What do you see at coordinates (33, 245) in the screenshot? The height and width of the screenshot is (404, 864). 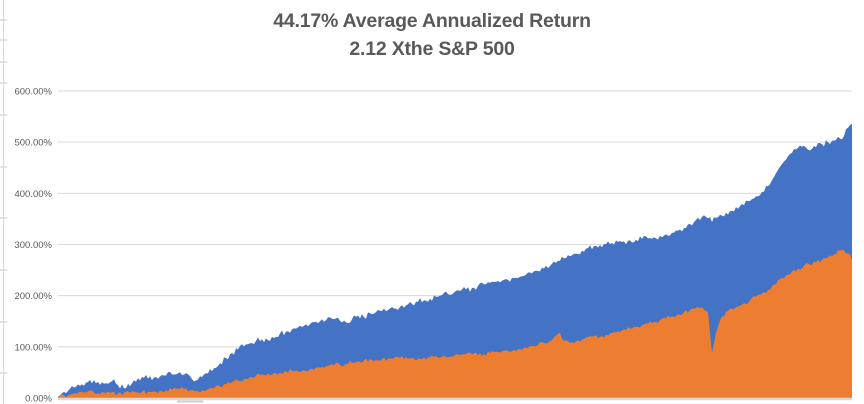 I see `y-axis-tick-label: 300.00%` at bounding box center [33, 245].